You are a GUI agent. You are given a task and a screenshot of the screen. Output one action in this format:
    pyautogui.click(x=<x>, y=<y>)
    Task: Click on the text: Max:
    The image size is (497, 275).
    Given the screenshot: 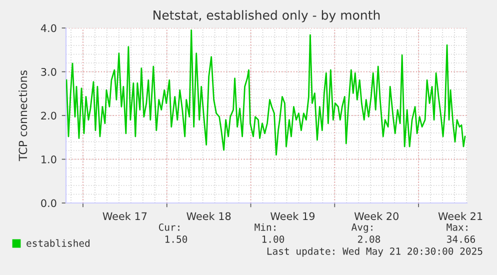 What is the action you would take?
    pyautogui.click(x=457, y=227)
    